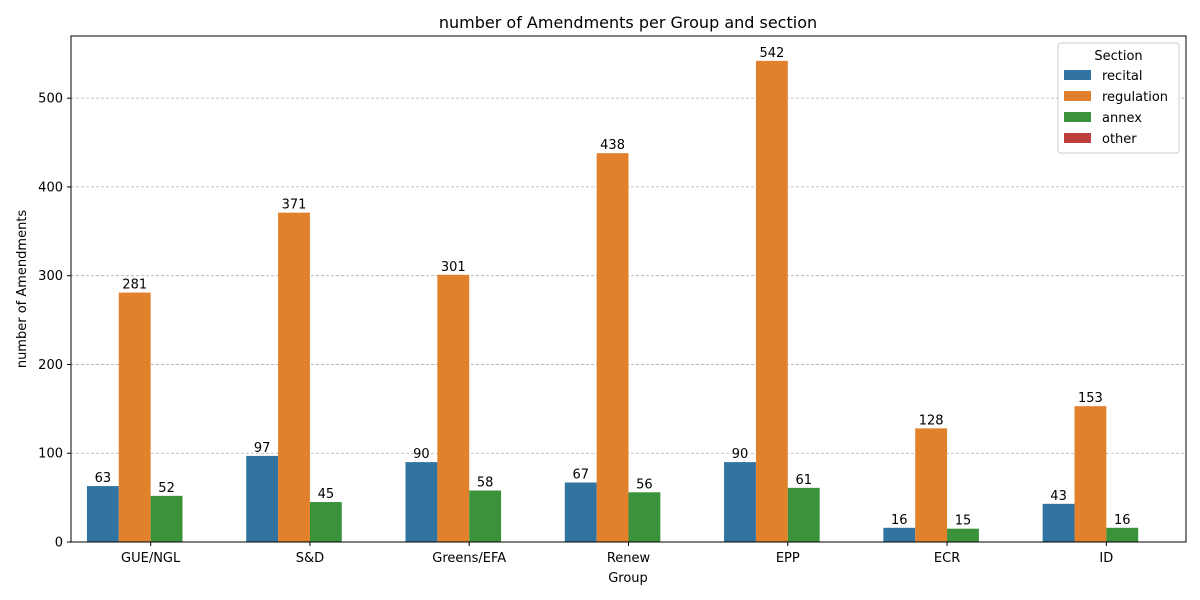  I want to click on legend-label-annex: annex, so click(1122, 118).